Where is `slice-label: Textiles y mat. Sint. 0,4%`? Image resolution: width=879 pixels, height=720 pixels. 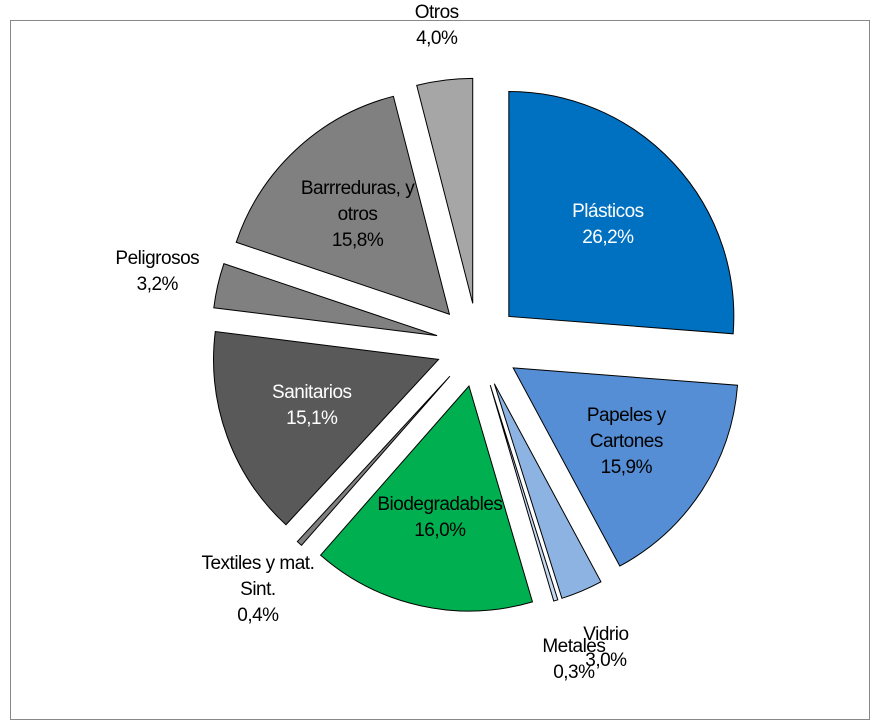 slice-label: Textiles y mat. Sint. 0,4% is located at coordinates (258, 590).